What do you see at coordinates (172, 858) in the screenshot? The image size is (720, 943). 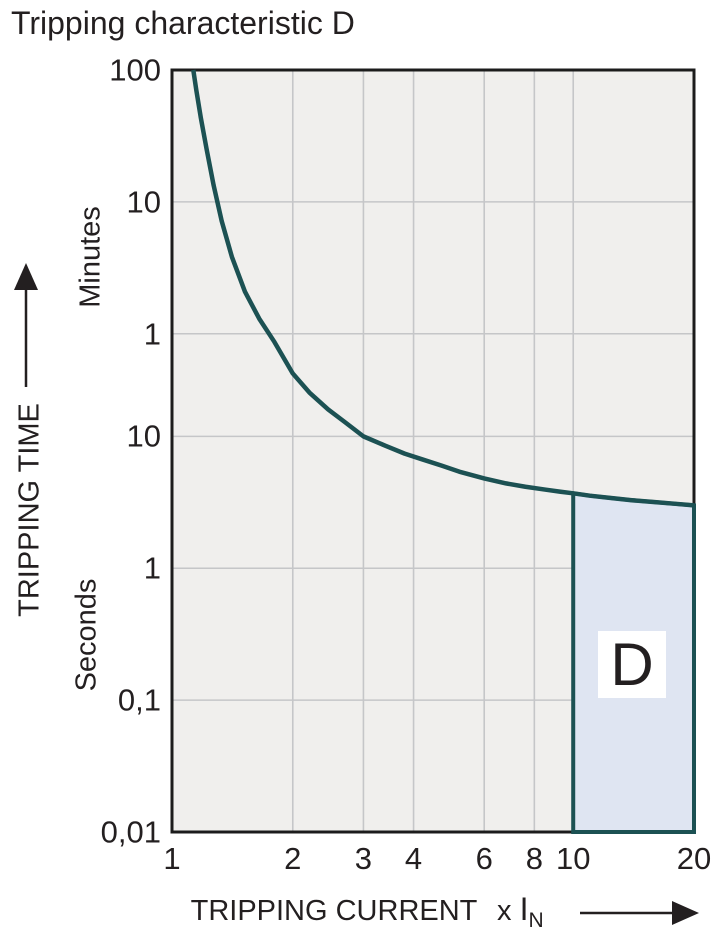 I see `x-tick-label: 1` at bounding box center [172, 858].